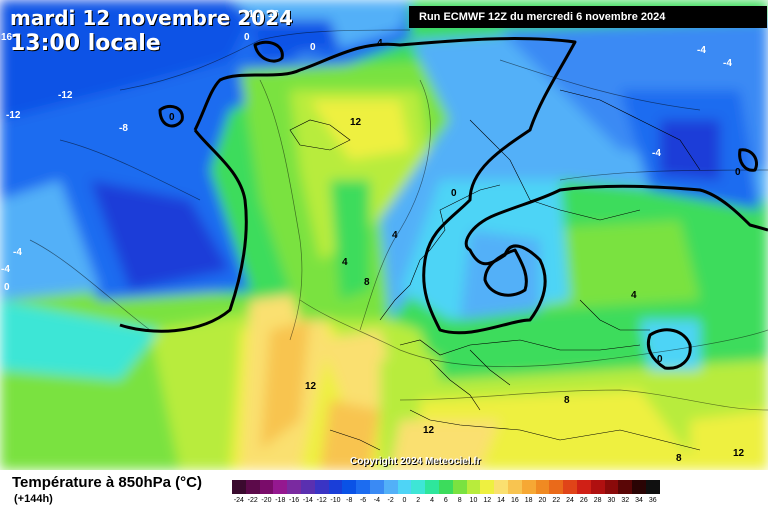 The height and width of the screenshot is (512, 768). Describe the element at coordinates (542, 500) in the screenshot. I see `scale-label: 20` at that location.